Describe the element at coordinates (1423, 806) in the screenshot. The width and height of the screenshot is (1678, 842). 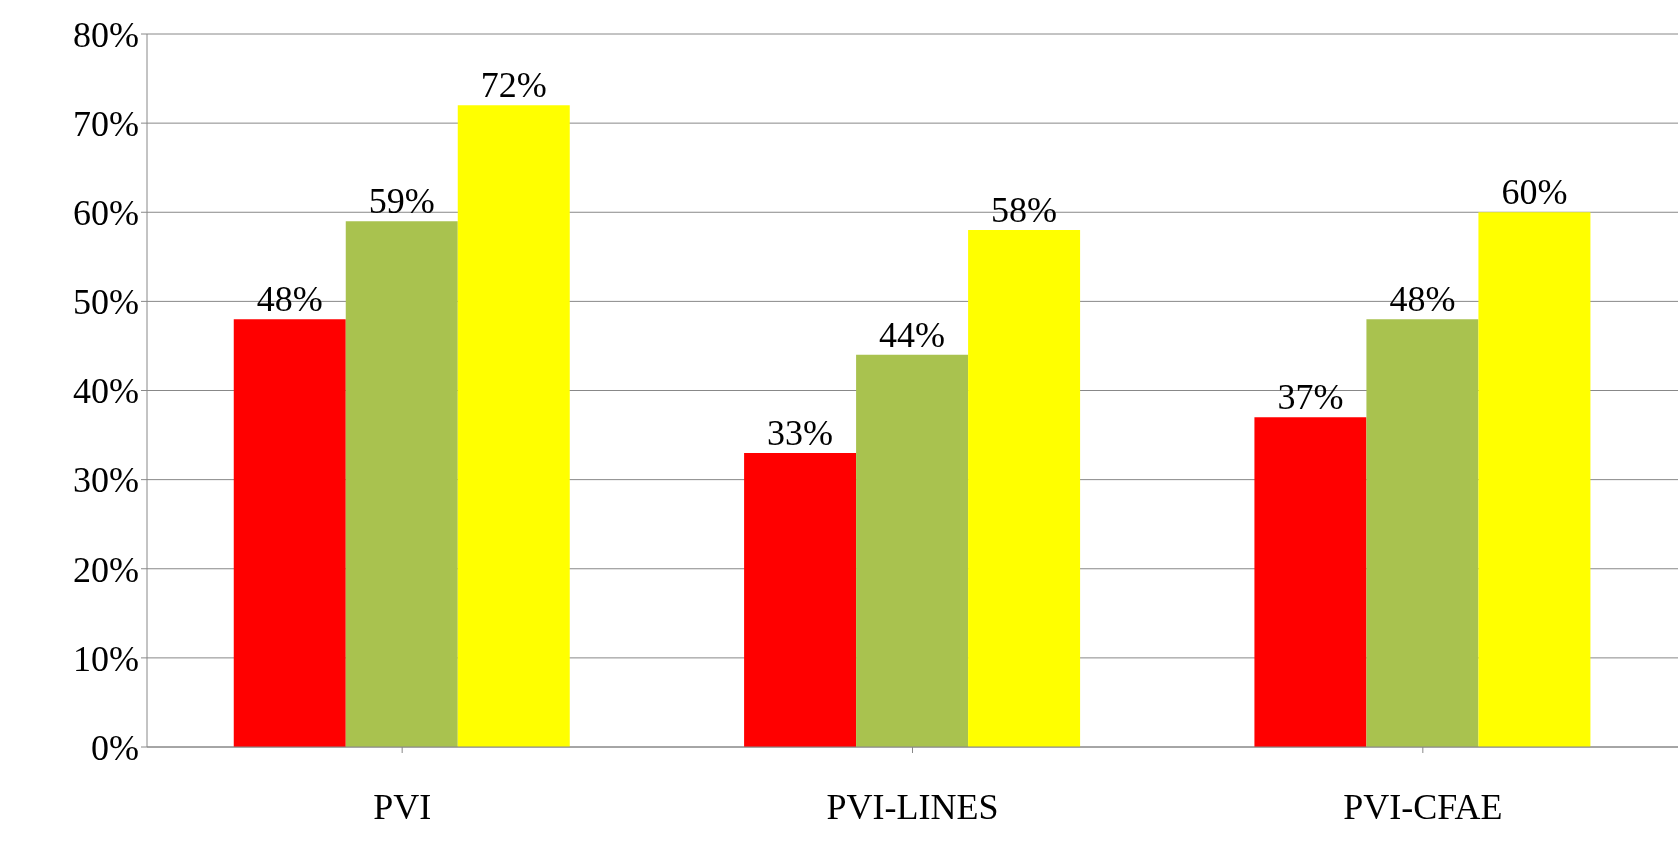
I see `x-tick-label: PVI-CFAE` at that location.